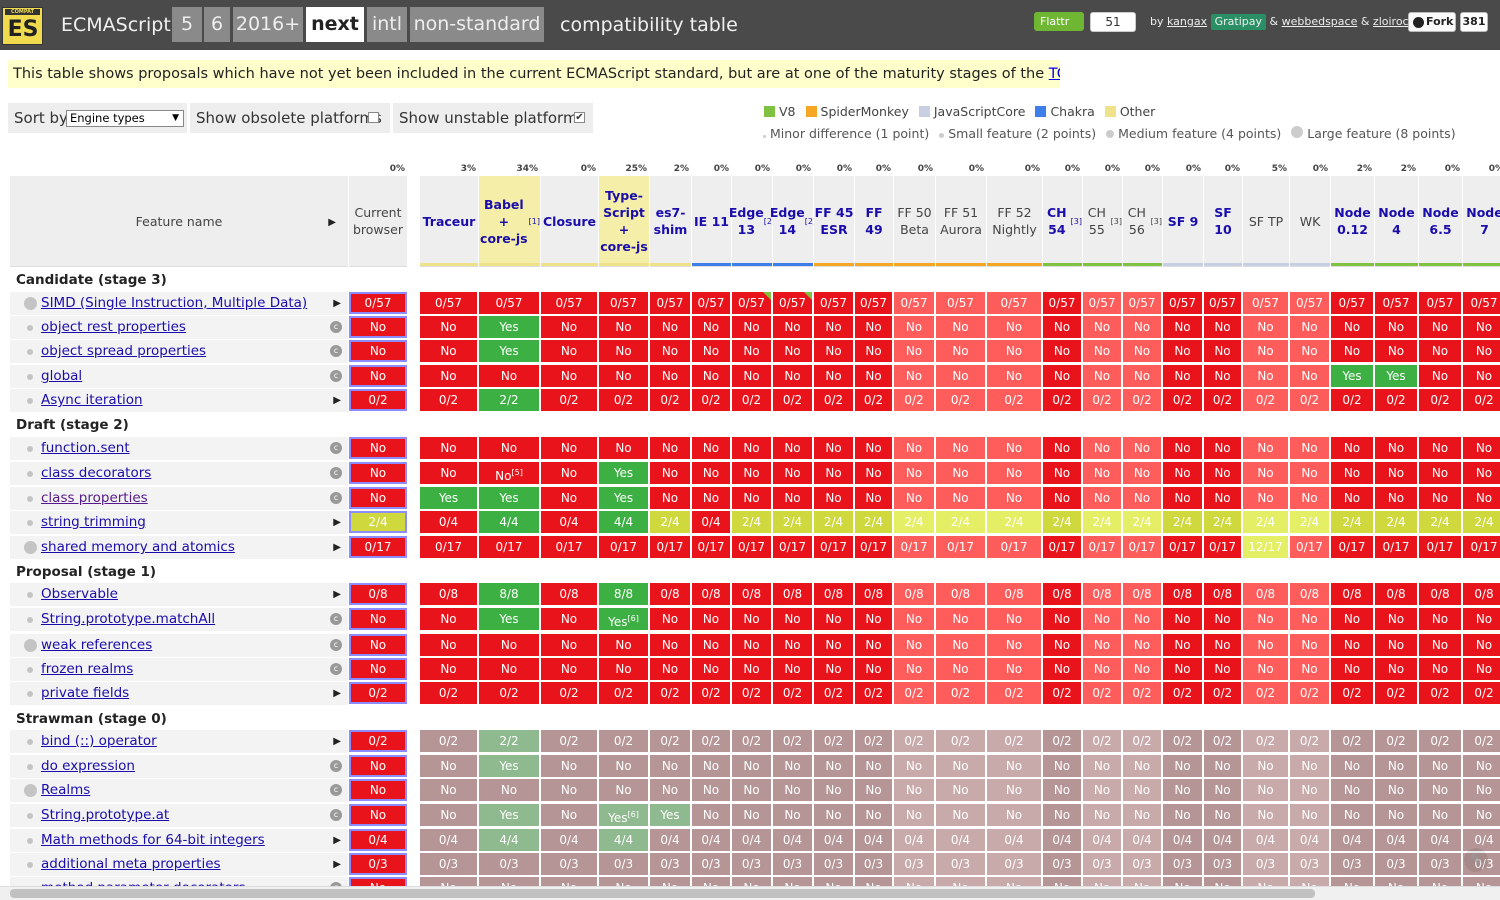  Describe the element at coordinates (179, 790) in the screenshot. I see `feature-row-realms: Realms c` at that location.